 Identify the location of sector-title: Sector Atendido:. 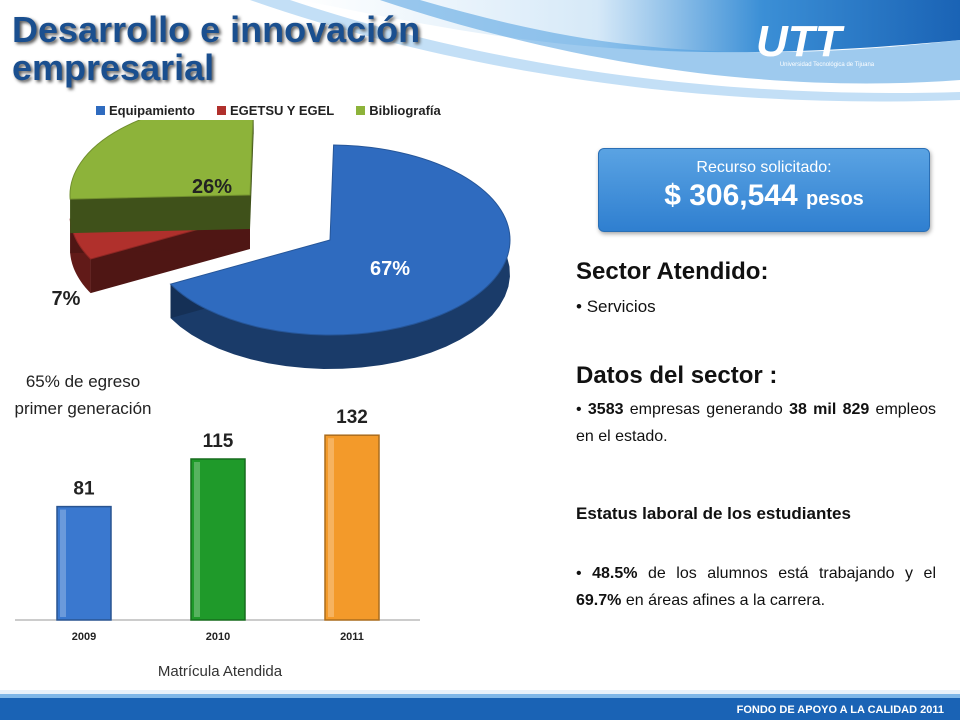
(672, 271).